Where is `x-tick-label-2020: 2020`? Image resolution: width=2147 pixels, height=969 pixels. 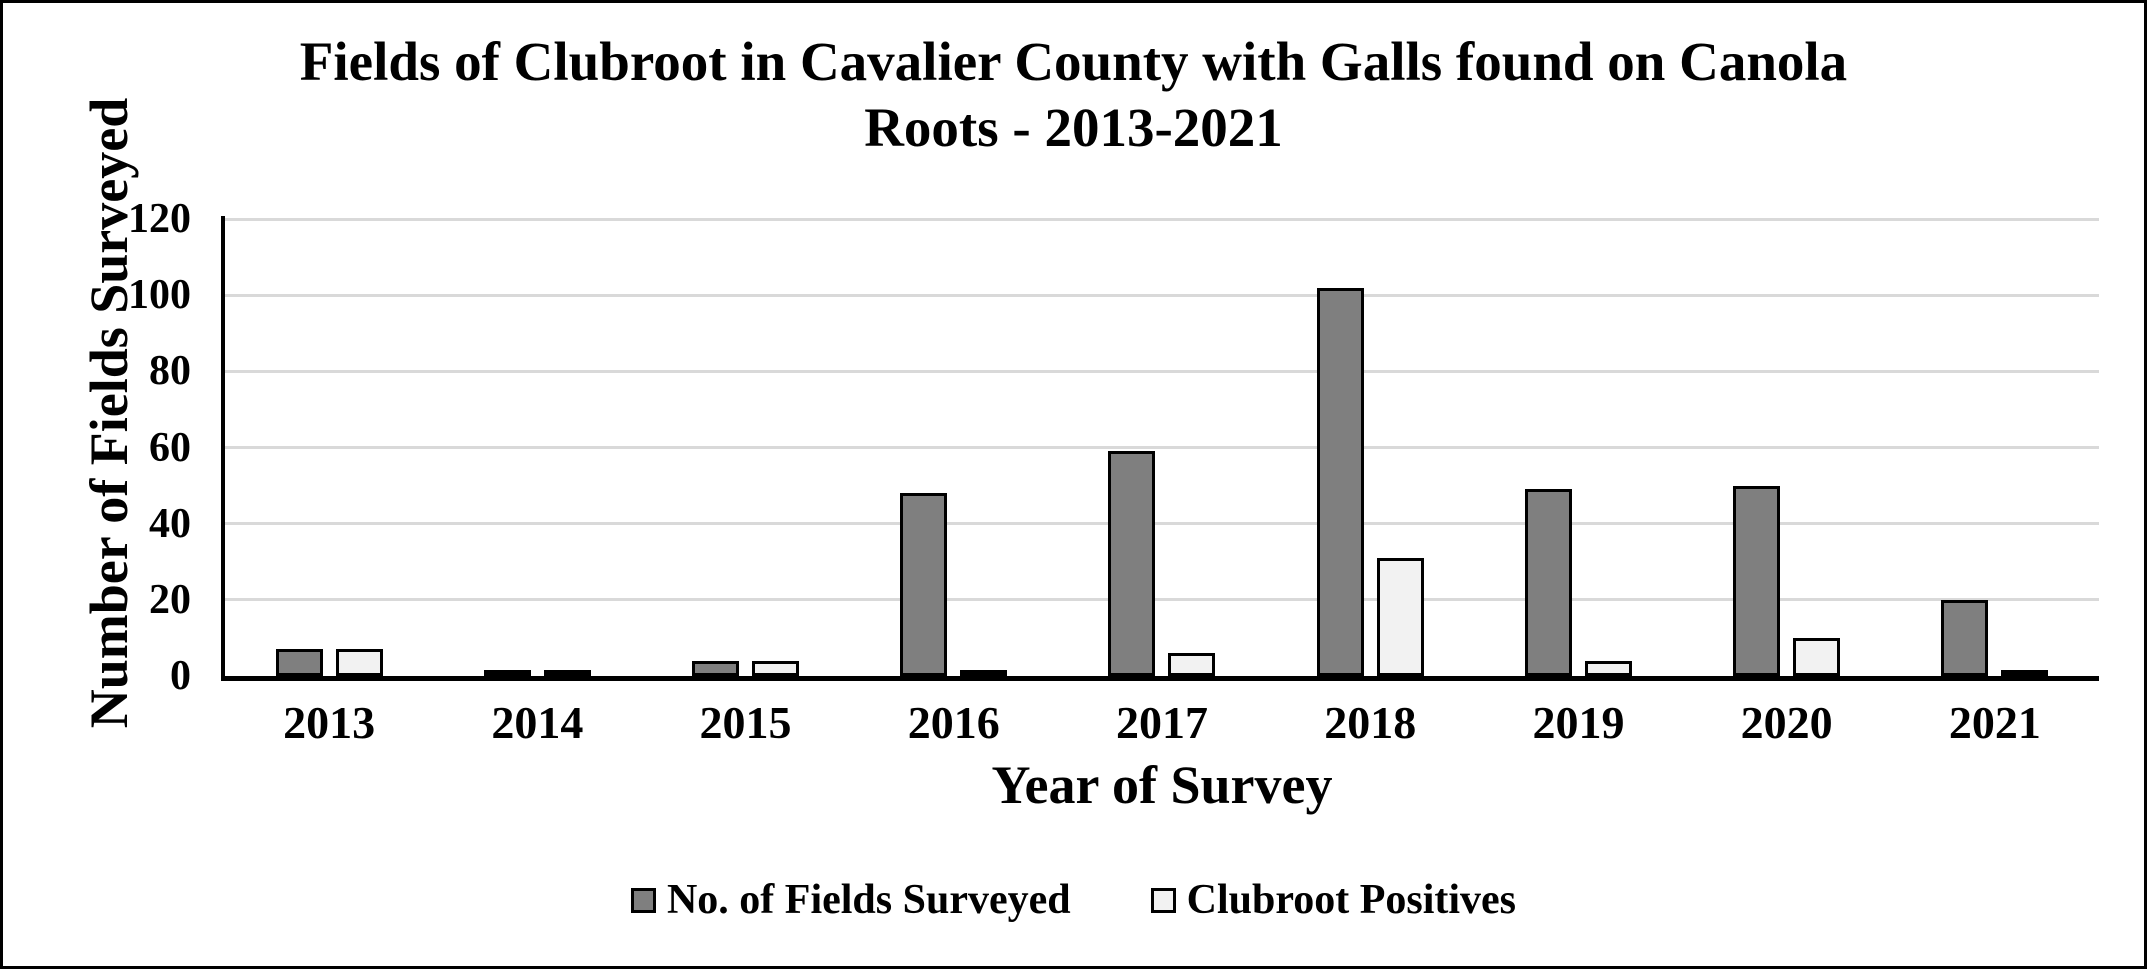
x-tick-label-2020: 2020 is located at coordinates (1786, 722).